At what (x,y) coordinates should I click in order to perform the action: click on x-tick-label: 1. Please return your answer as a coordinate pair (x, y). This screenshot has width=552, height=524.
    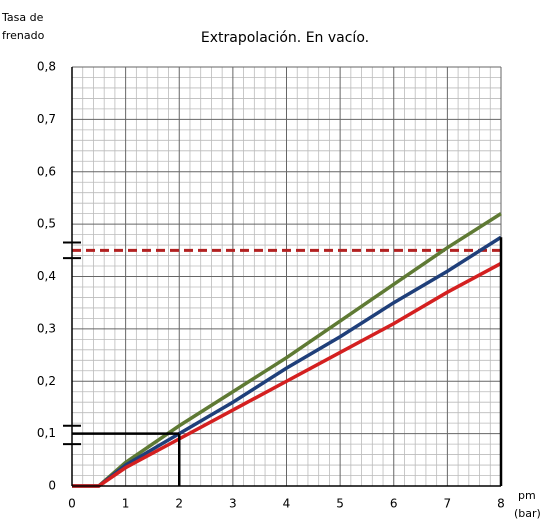
    Looking at the image, I should click on (126, 504).